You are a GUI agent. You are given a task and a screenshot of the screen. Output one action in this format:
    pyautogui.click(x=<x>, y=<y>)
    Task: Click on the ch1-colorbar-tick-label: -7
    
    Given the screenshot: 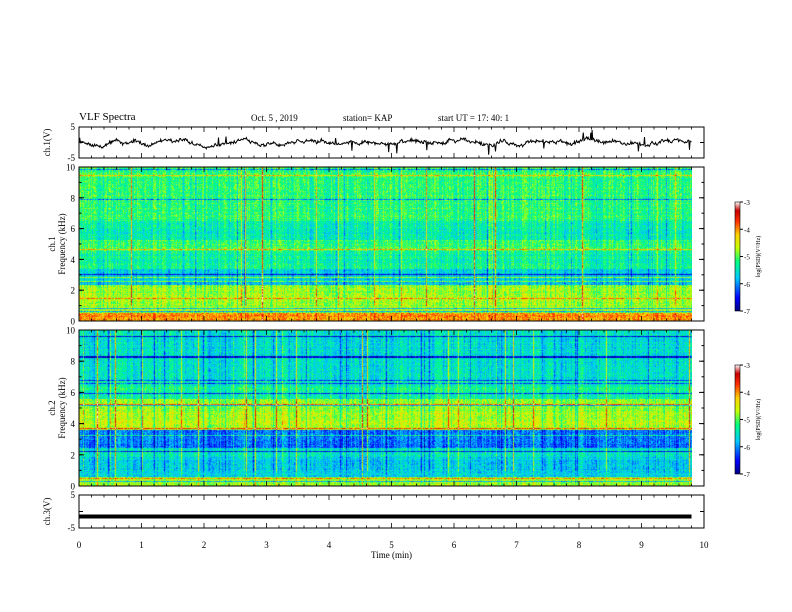 What is the action you would take?
    pyautogui.click(x=747, y=312)
    